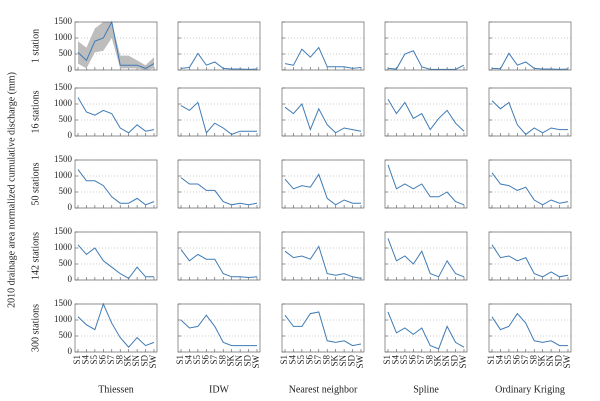 Image resolution: width=600 pixels, height=401 pixels. Describe the element at coordinates (323, 389) in the screenshot. I see `column-label: Nearest neighbor` at that location.